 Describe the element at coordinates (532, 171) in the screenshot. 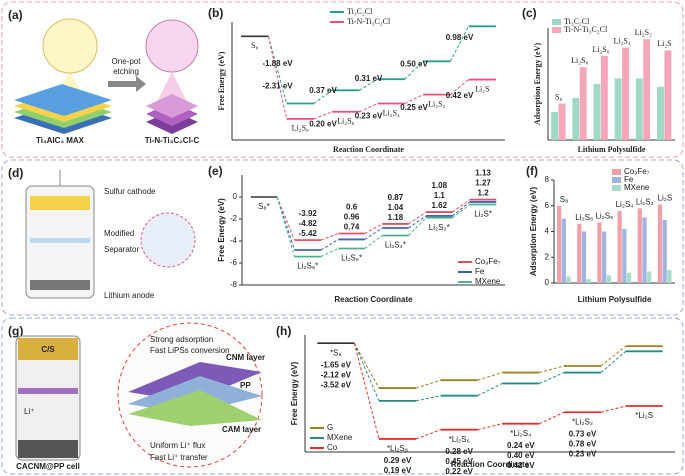

I see `panel-label: (f)` at that location.